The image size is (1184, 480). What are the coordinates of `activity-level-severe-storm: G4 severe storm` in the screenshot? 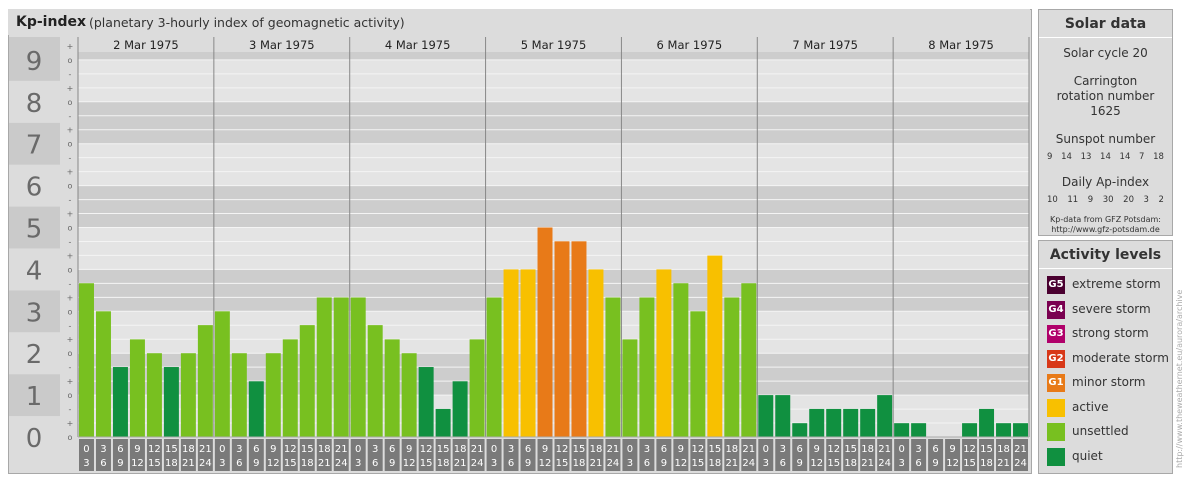 It's located at (1108, 309).